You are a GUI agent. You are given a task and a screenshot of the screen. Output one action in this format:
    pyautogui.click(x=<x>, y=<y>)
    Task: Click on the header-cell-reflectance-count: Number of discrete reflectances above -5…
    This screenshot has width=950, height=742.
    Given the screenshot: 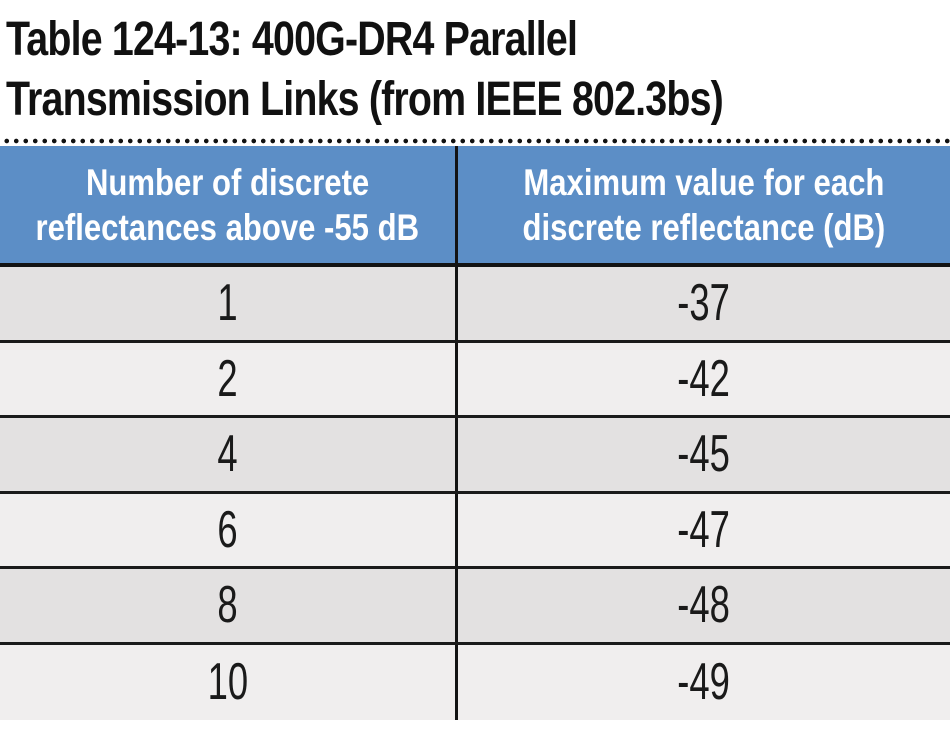 What is the action you would take?
    pyautogui.click(x=227, y=204)
    